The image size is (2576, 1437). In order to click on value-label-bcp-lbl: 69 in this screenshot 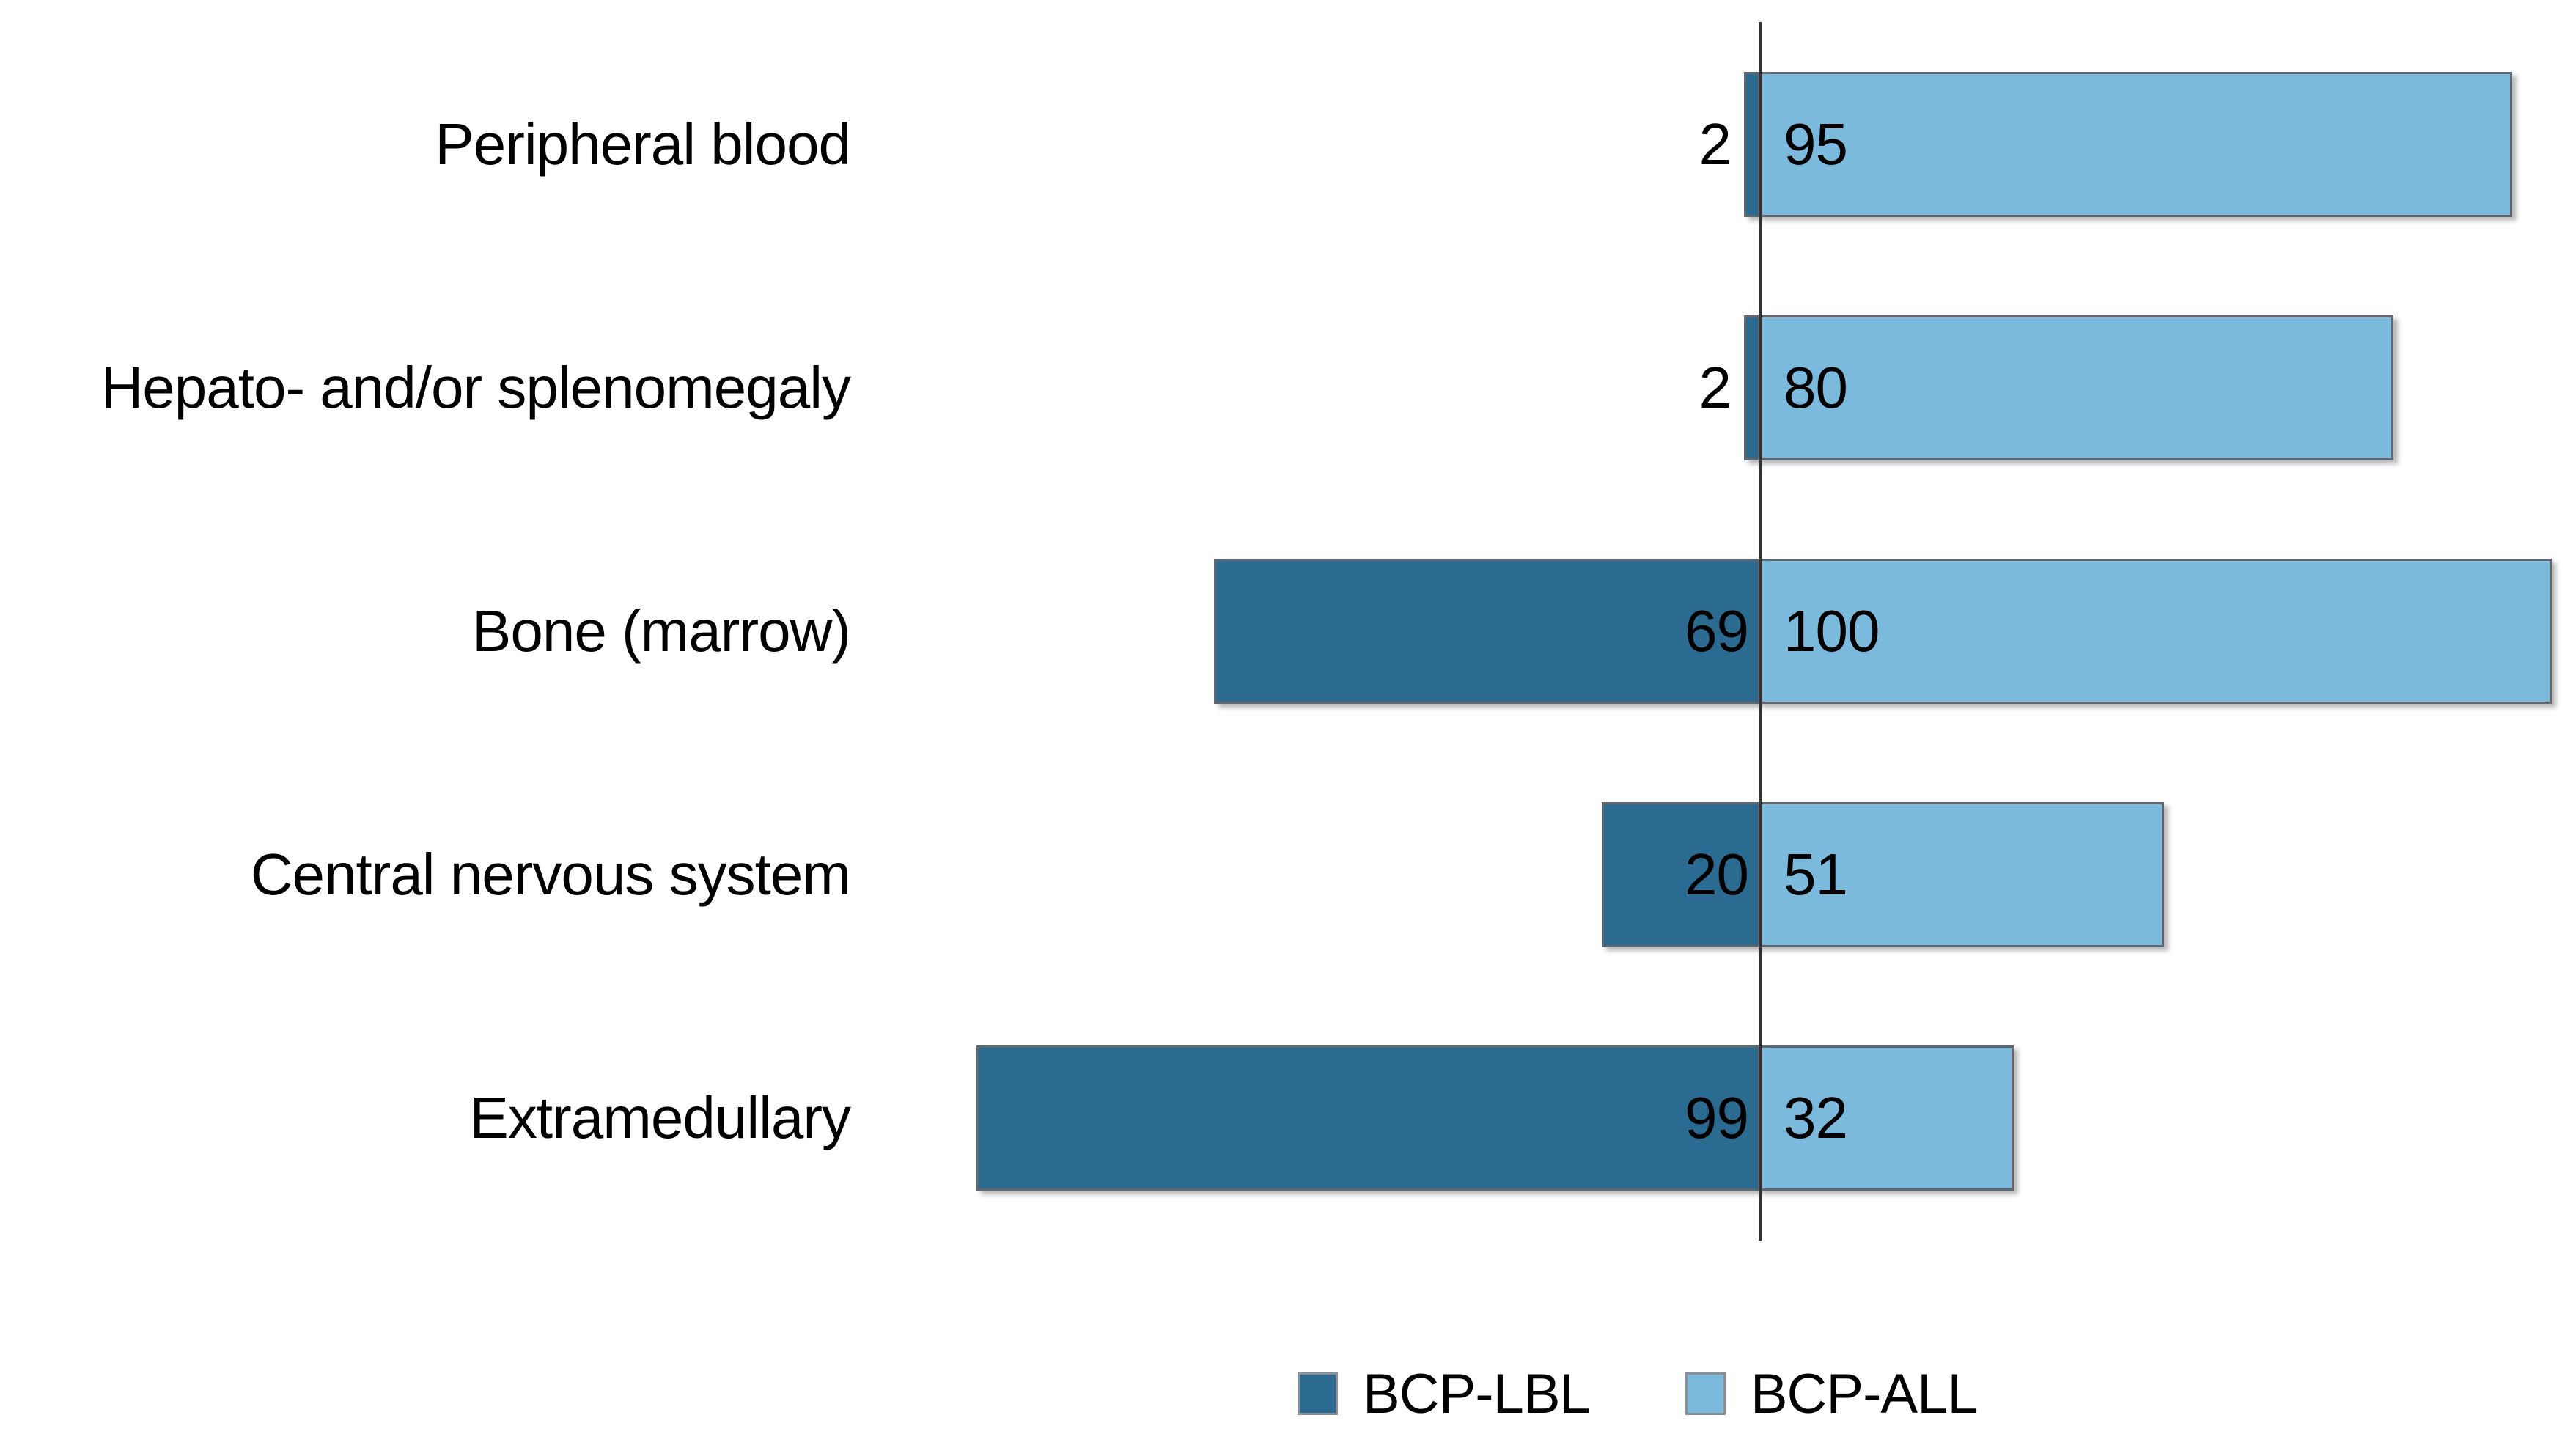, I will do `click(1717, 631)`.